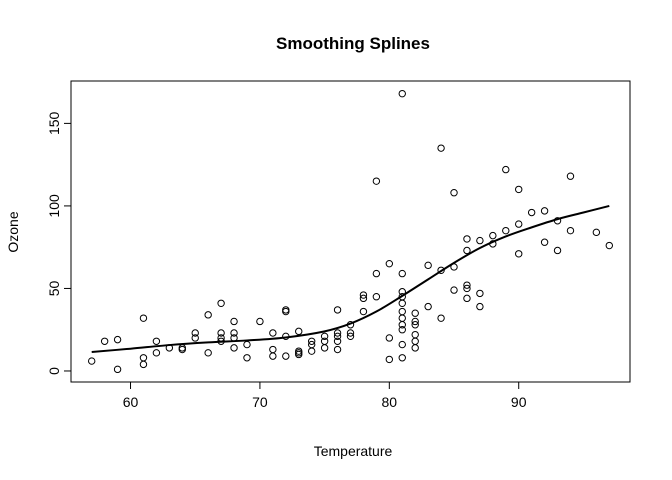 The height and width of the screenshot is (480, 672). Describe the element at coordinates (54, 206) in the screenshot. I see `y-tick-label: 100` at that location.